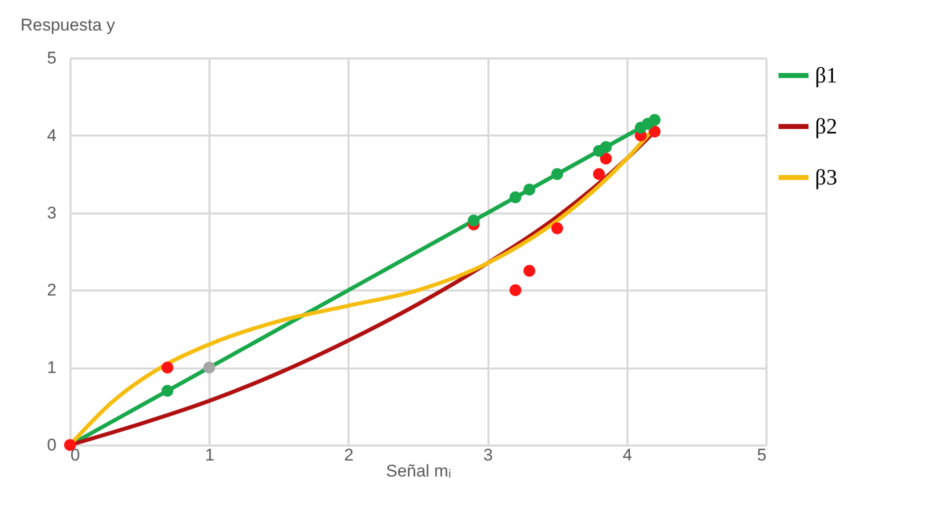  I want to click on x-axis-title: Señal mᵢ, so click(419, 471).